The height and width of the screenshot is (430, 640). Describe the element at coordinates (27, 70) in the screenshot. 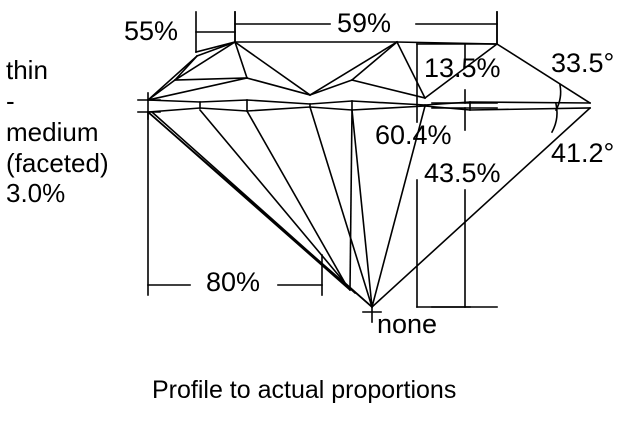

I see `label-girdle-thin: thin` at that location.